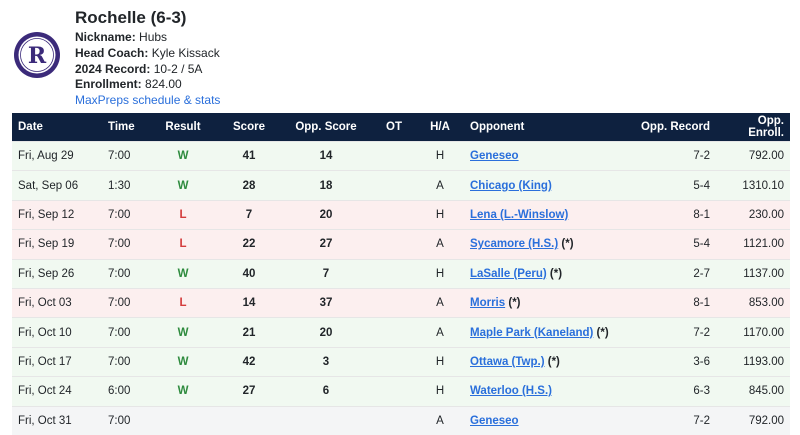  I want to click on col-ot: OT, so click(394, 127).